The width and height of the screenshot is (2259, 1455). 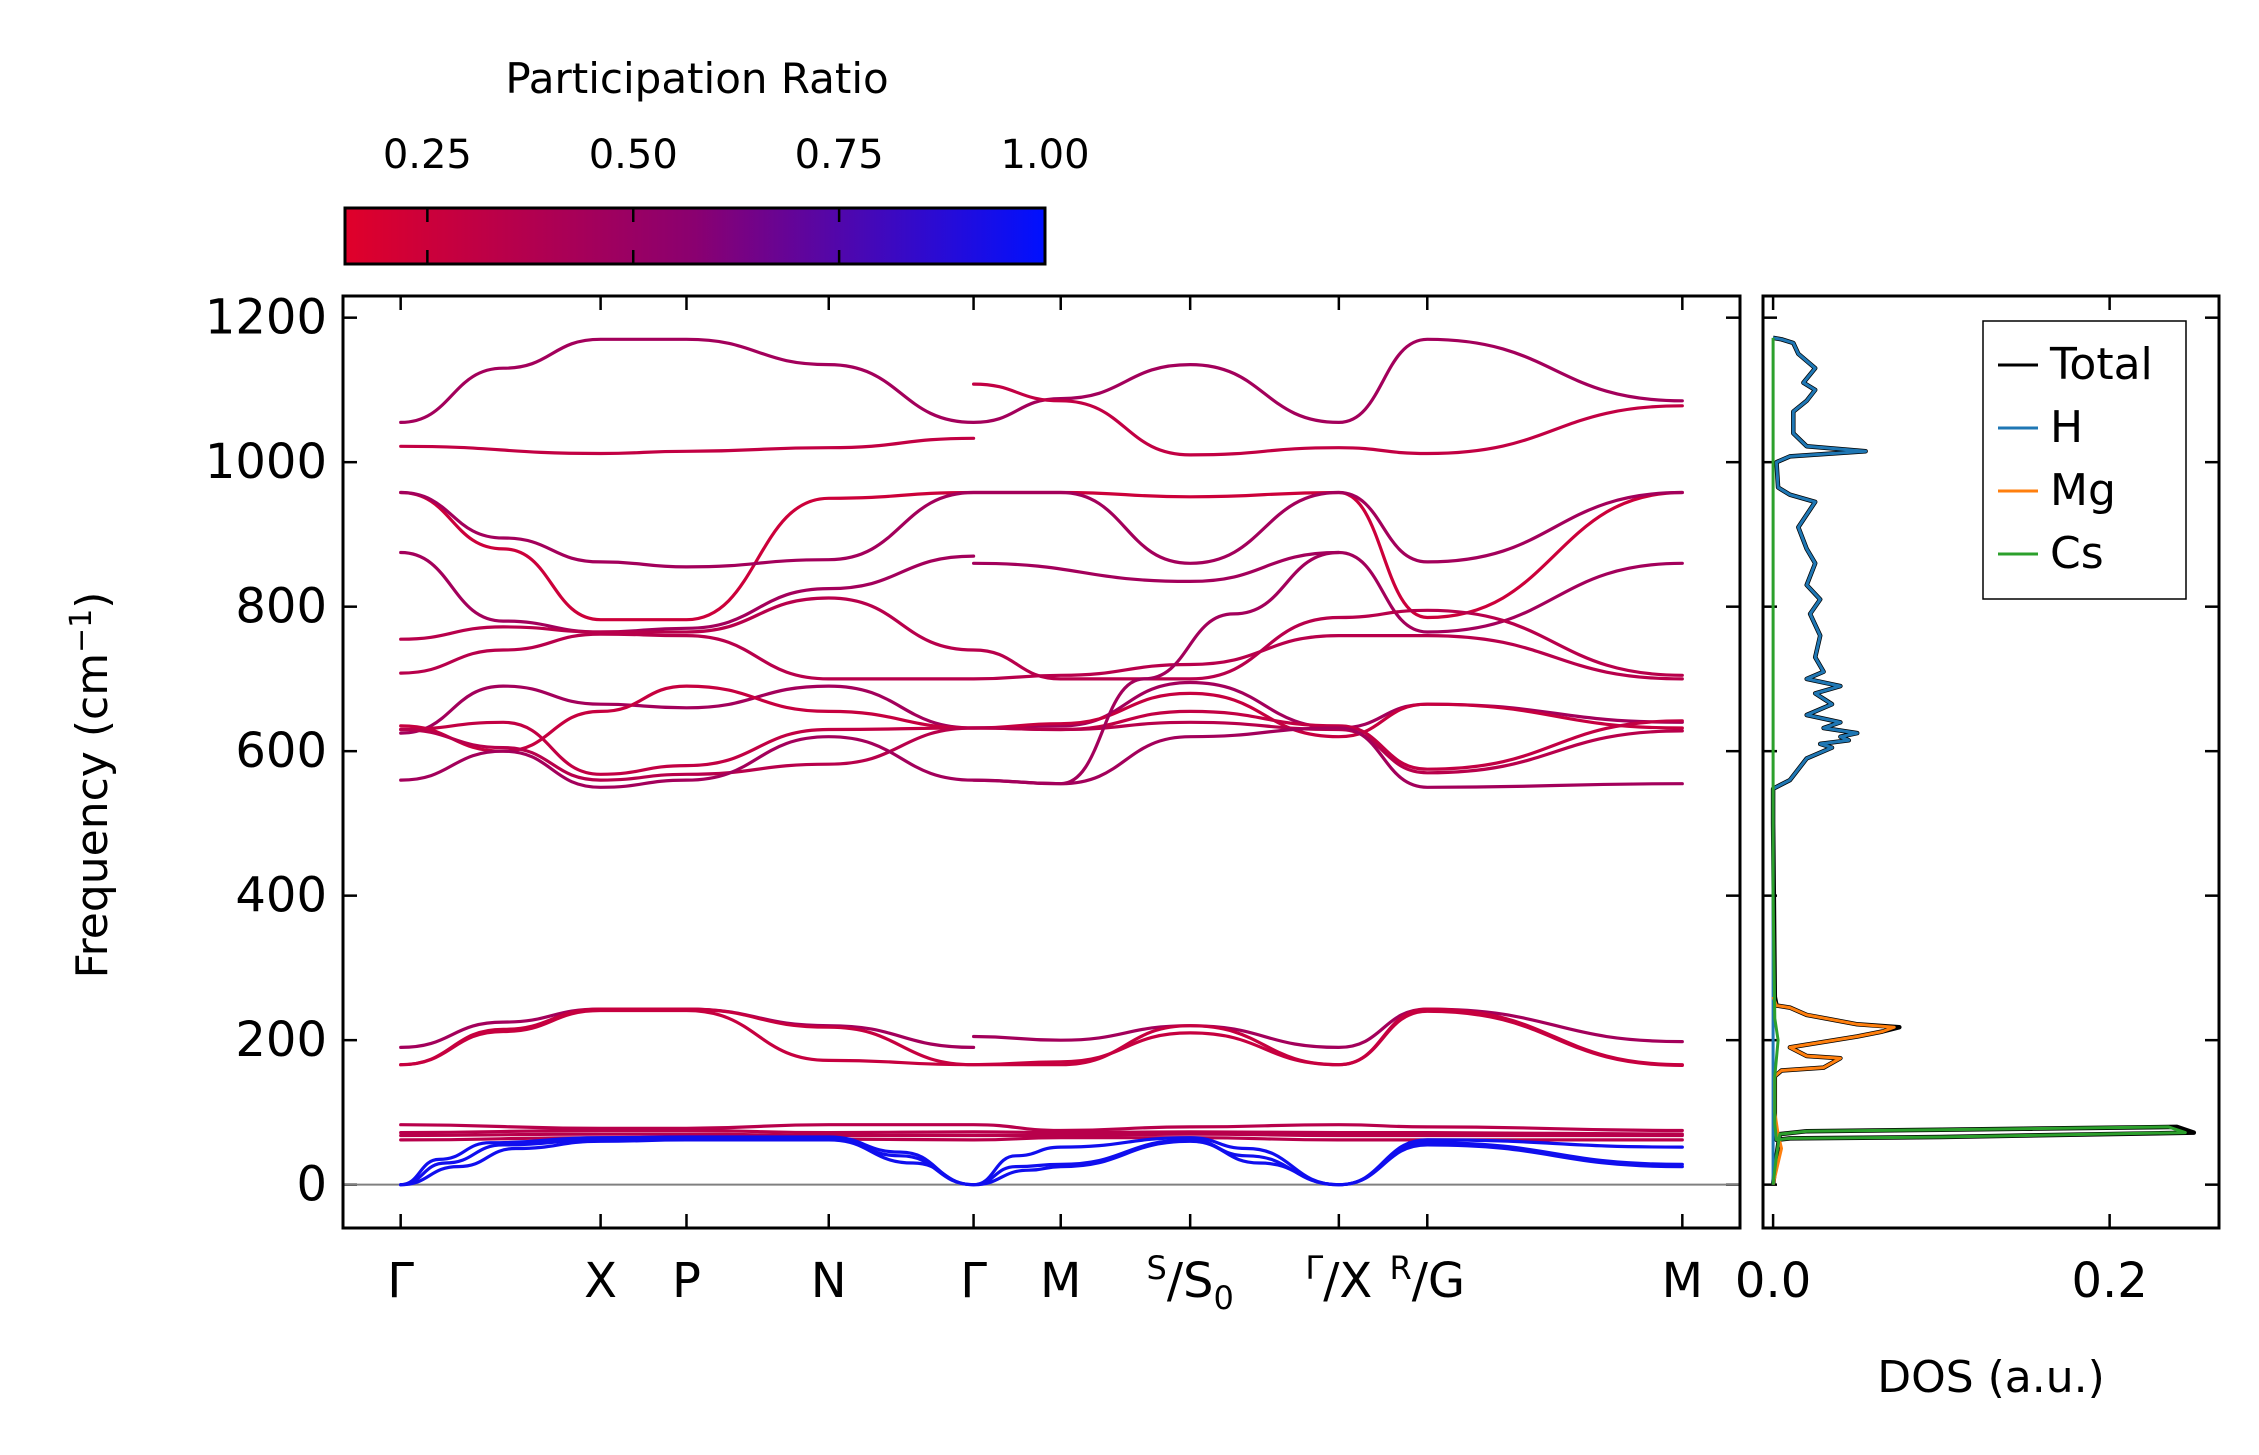 I want to click on y-tick-label: 1200, so click(x=266, y=318).